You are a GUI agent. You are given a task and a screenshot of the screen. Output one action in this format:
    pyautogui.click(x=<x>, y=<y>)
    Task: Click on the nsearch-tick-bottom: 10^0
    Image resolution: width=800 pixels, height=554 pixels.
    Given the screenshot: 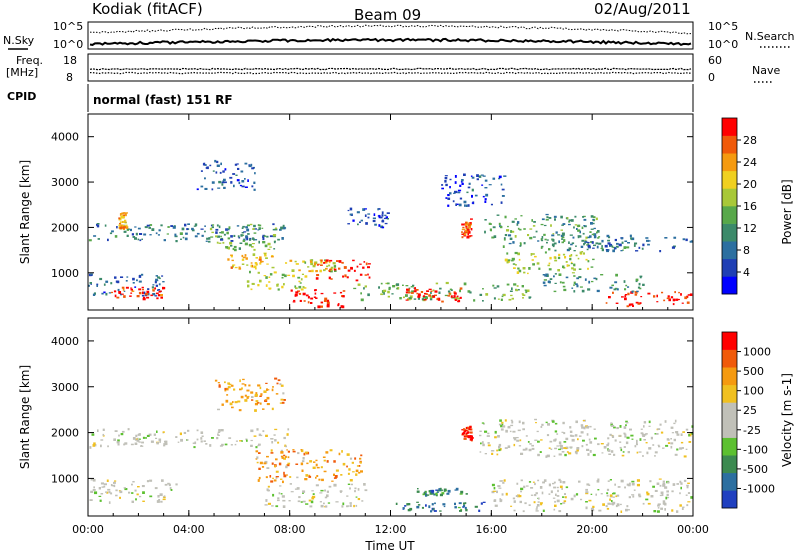 What is the action you would take?
    pyautogui.click(x=723, y=44)
    